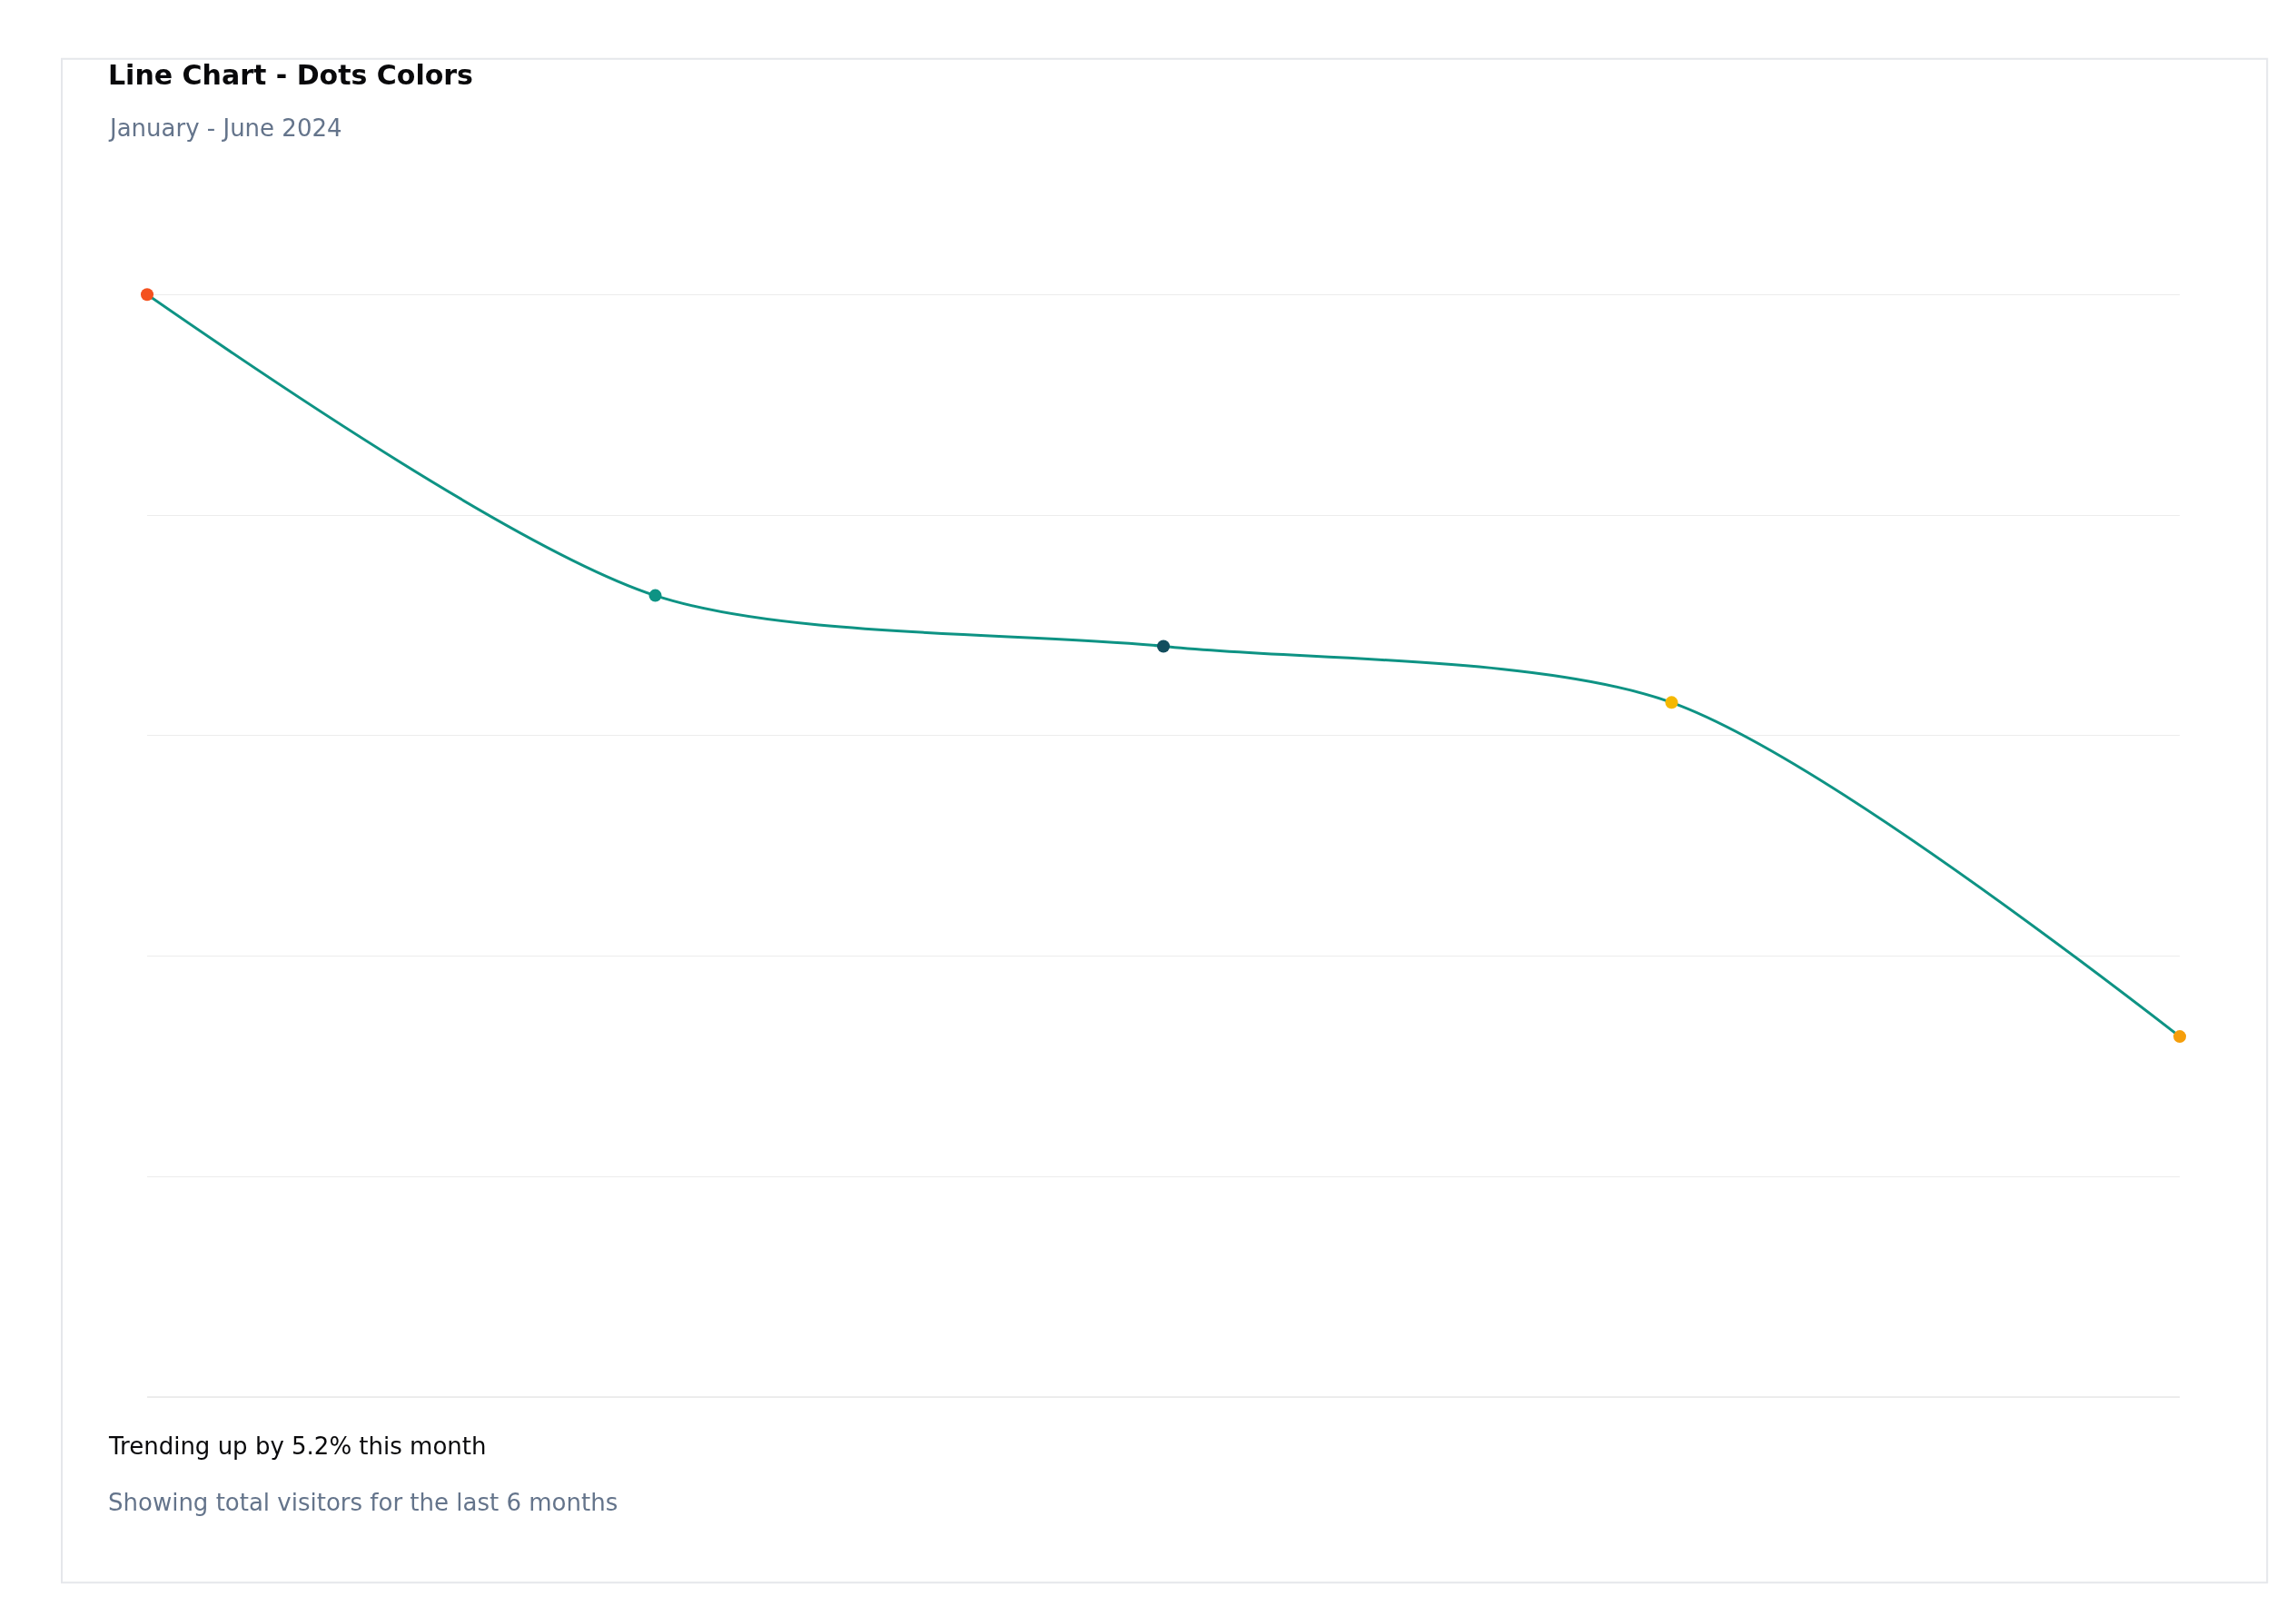 Image resolution: width=2296 pixels, height=1606 pixels. What do you see at coordinates (363, 1502) in the screenshot?
I see `text: Showing total visitors for the last 6 months` at bounding box center [363, 1502].